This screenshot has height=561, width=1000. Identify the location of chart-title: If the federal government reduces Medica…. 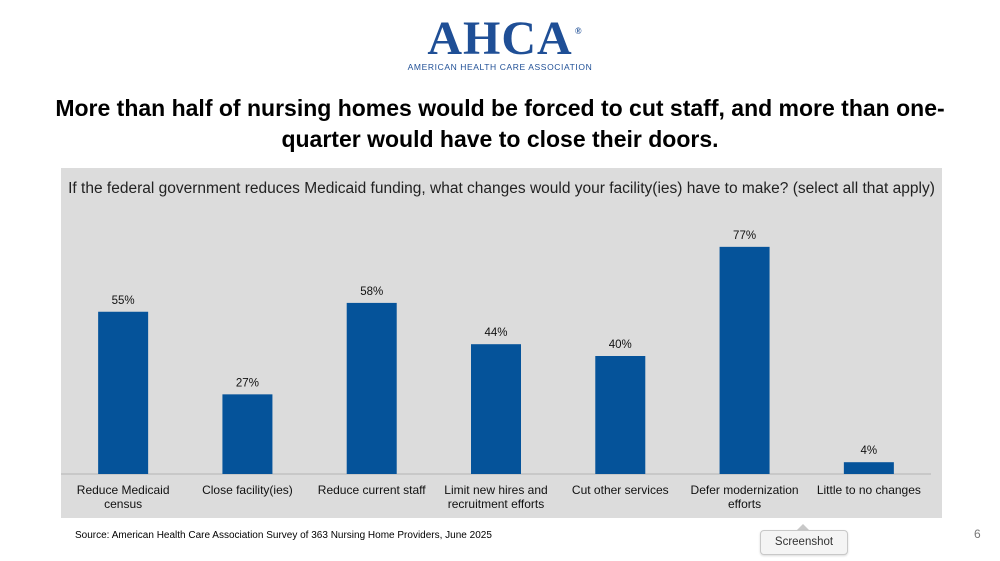
(501, 188).